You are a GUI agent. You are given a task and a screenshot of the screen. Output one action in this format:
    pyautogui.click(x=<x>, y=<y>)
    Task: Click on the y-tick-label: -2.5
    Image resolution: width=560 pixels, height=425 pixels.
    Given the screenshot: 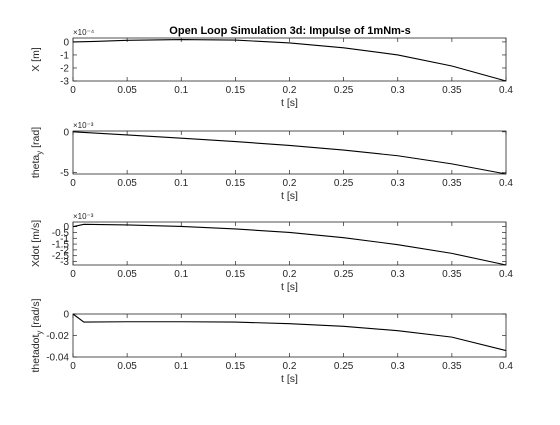 What is the action you would take?
    pyautogui.click(x=61, y=256)
    